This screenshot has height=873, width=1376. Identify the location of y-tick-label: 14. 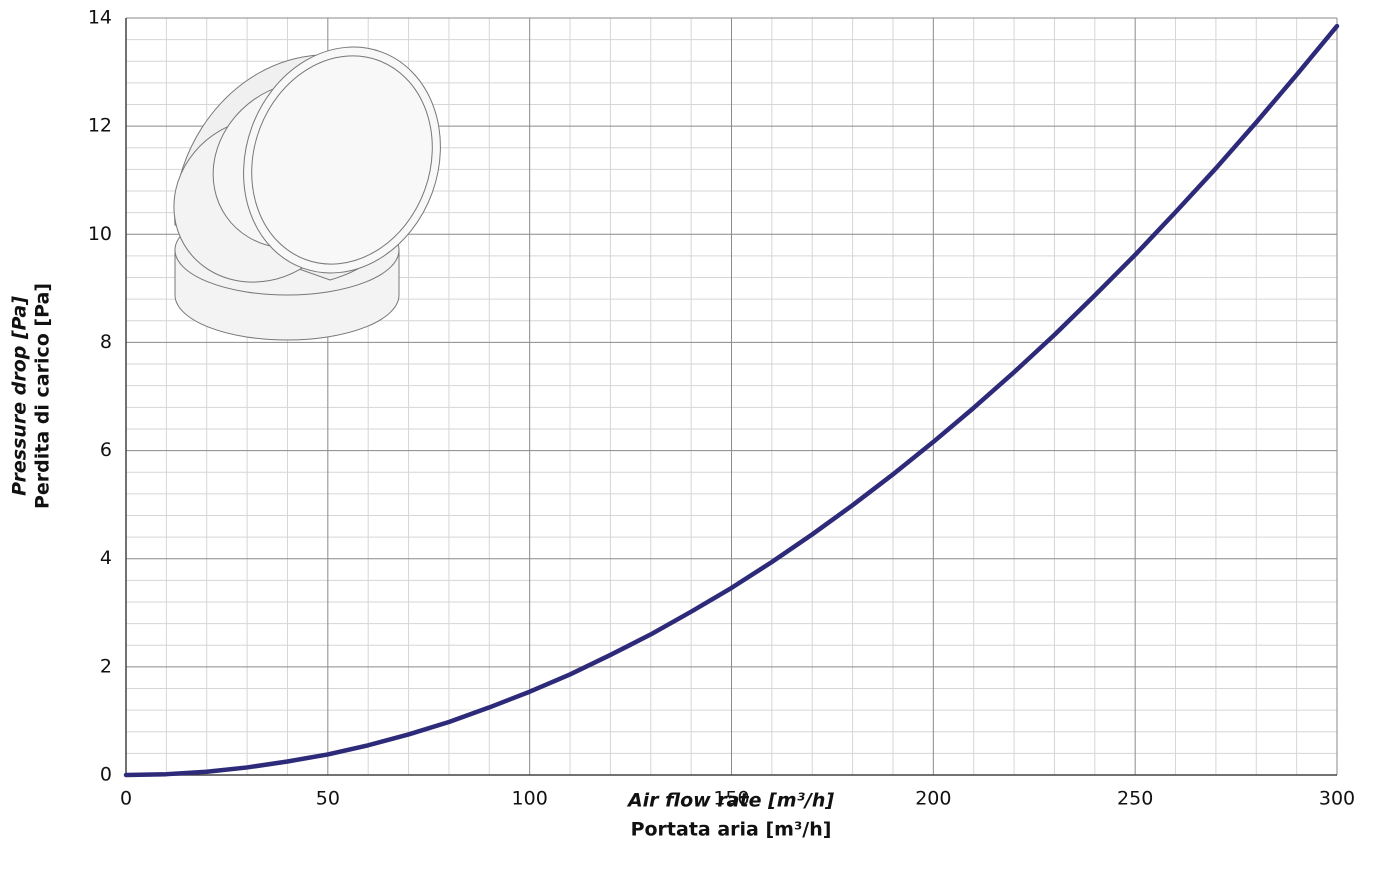
(100, 18).